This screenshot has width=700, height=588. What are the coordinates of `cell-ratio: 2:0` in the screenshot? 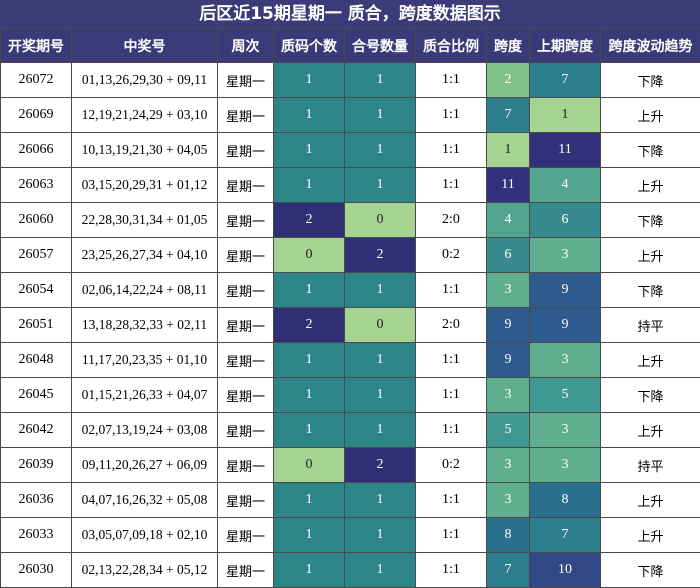 It's located at (451, 220).